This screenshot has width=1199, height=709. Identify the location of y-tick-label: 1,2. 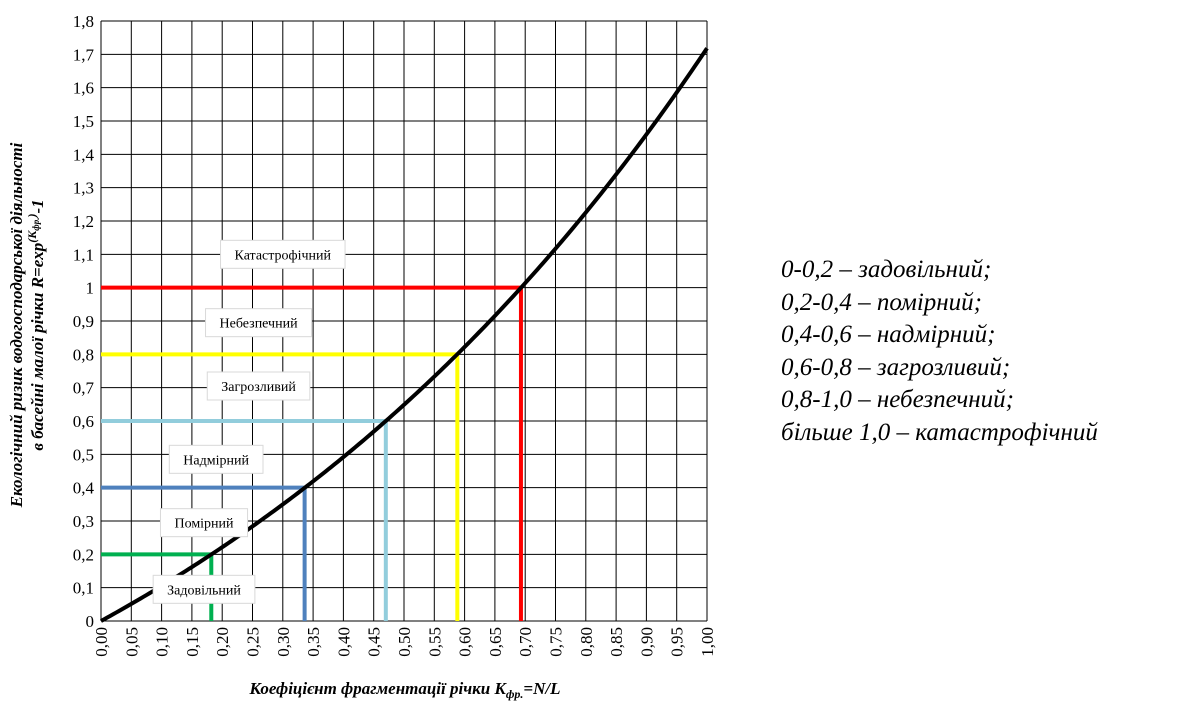
(83, 221).